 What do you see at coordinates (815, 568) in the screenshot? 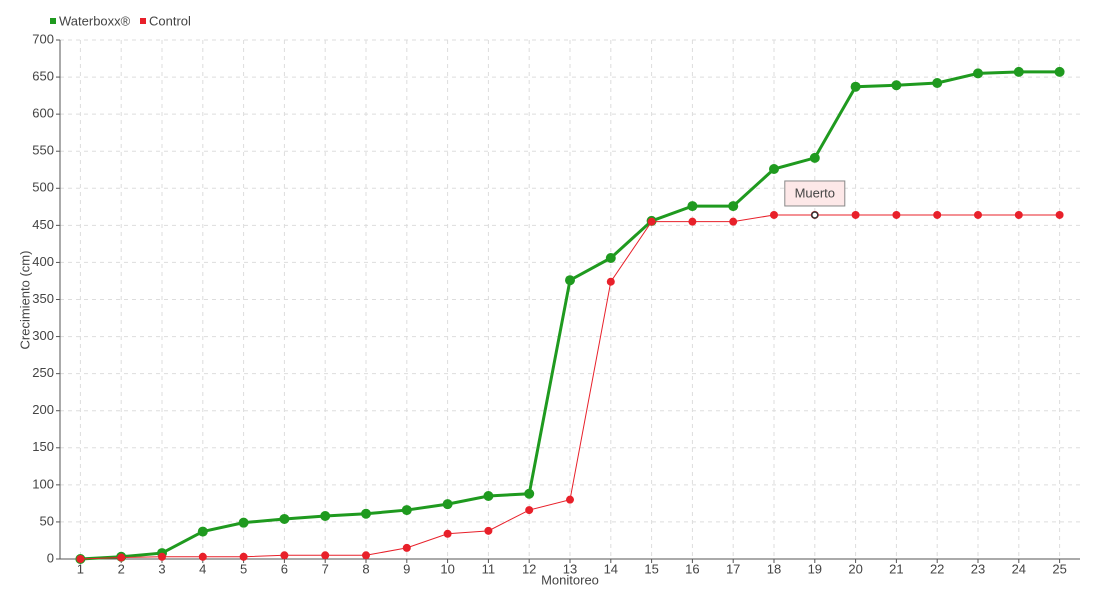
I see `x-tick-label: 19` at bounding box center [815, 568].